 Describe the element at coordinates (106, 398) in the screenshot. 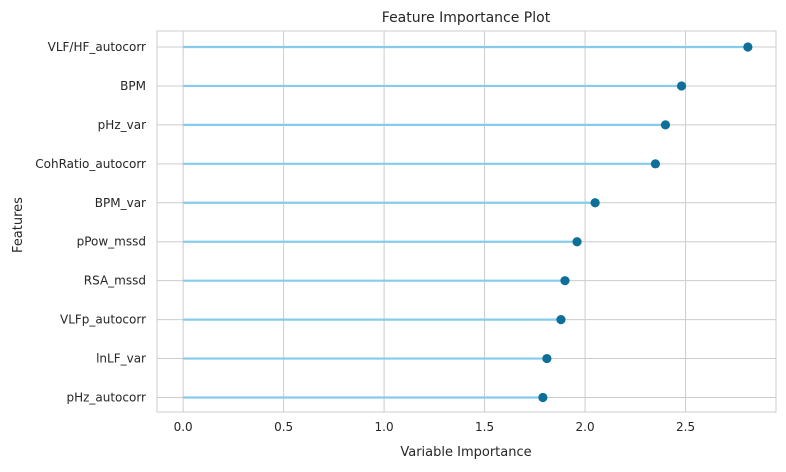

I see `y-tick-label: pHz_autocorr` at that location.